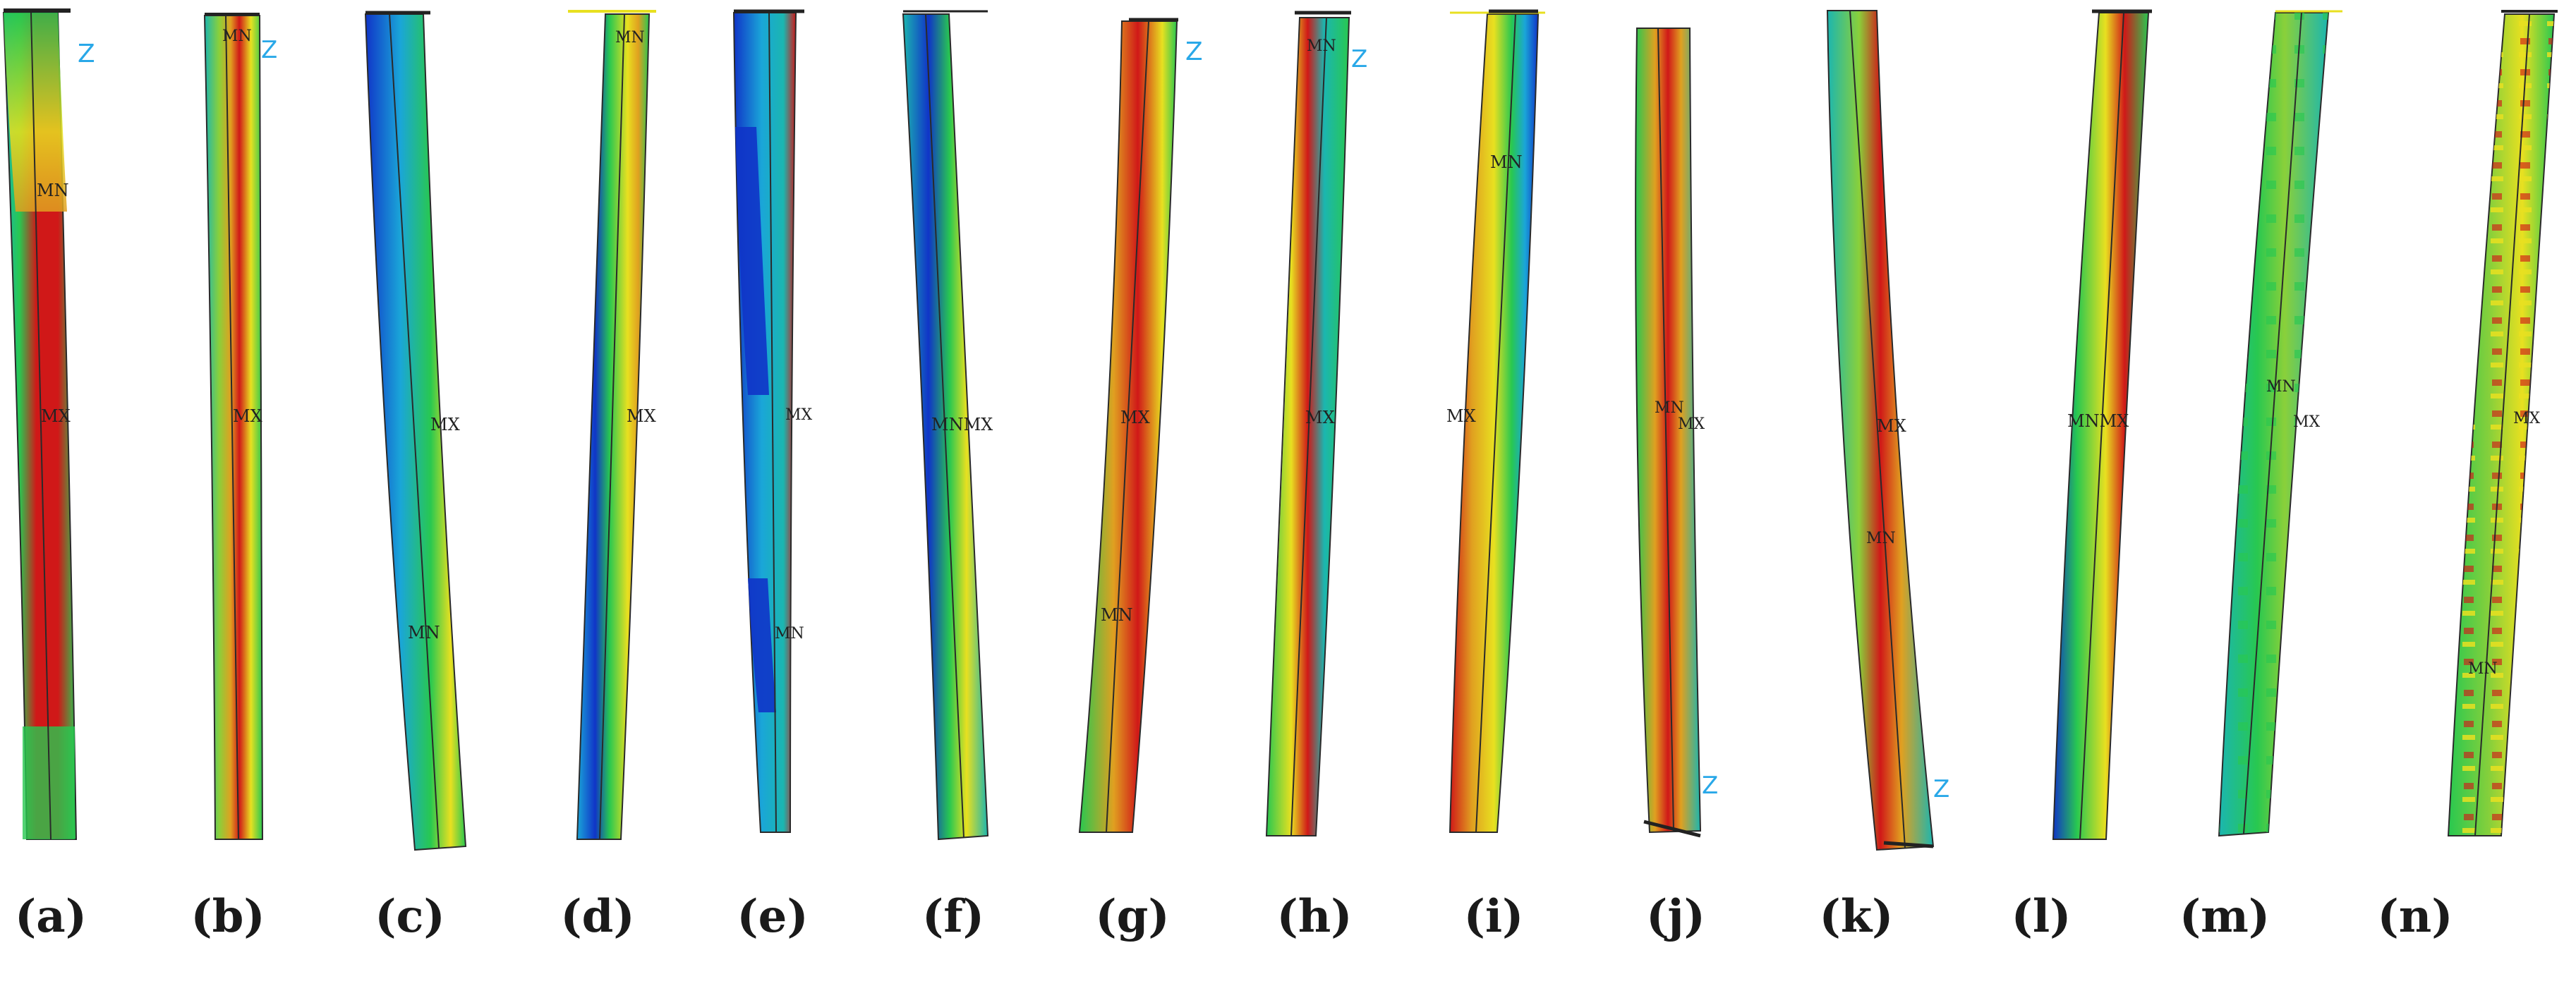 This screenshot has height=986, width=2576. What do you see at coordinates (1133, 917) in the screenshot?
I see `caption-g: (g)` at bounding box center [1133, 917].